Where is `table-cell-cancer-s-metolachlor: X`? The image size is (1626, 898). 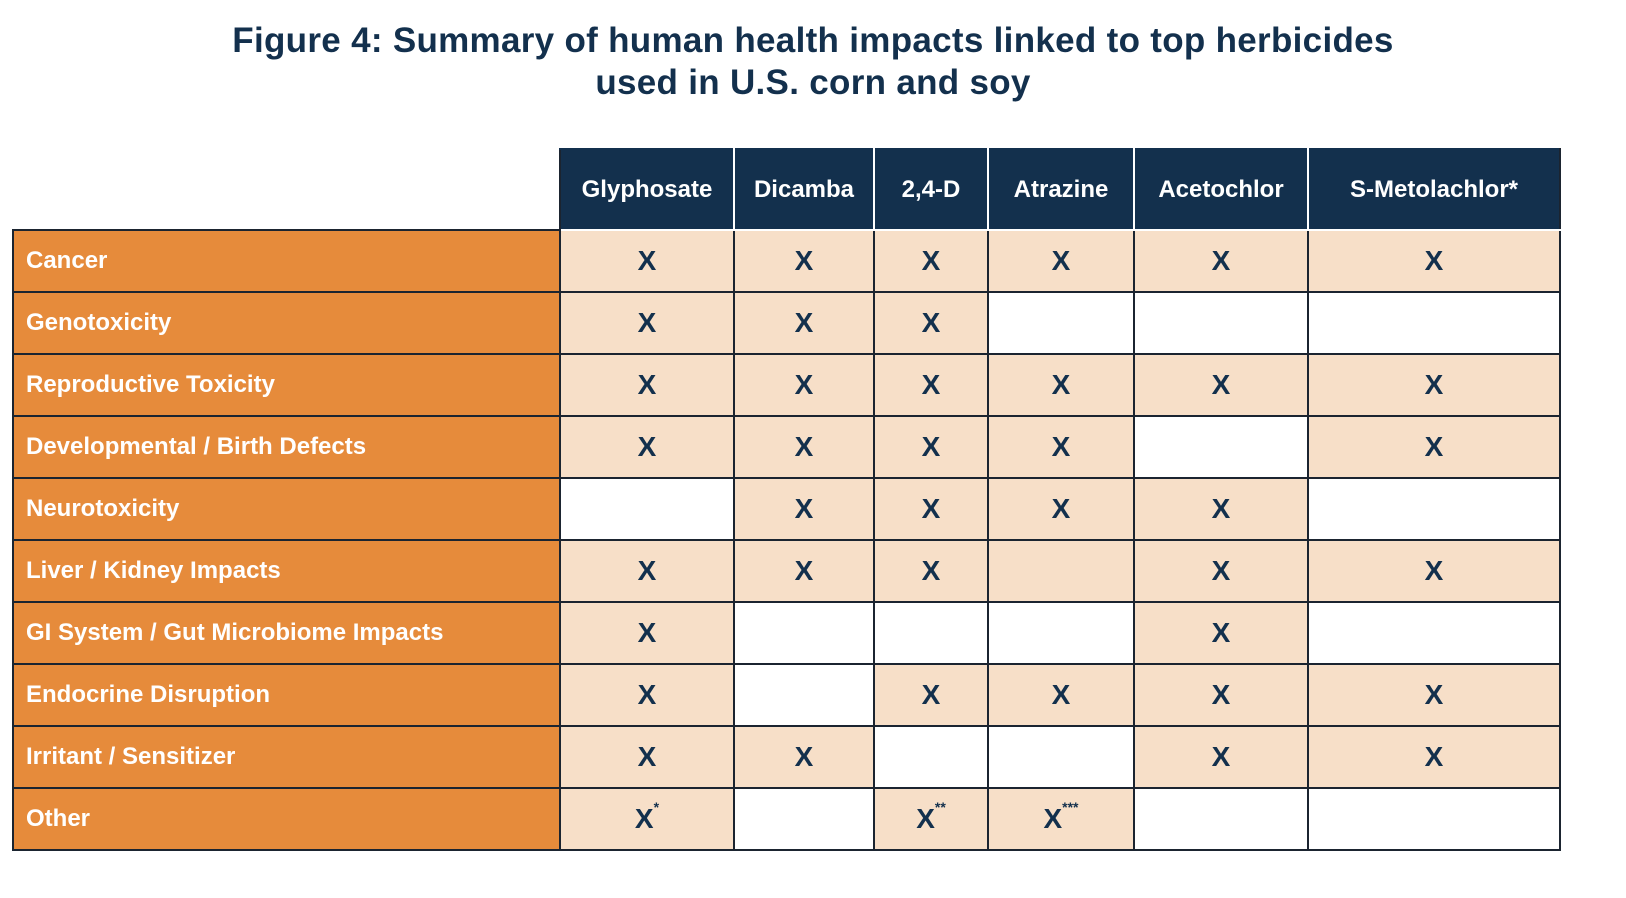
table-cell-cancer-s-metolachlor: X is located at coordinates (1434, 261).